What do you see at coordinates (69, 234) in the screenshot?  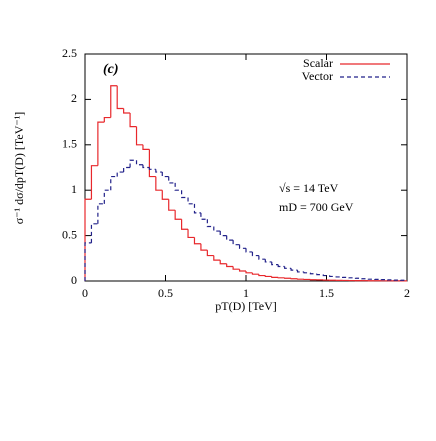 I see `y-tick-label: 0.5` at bounding box center [69, 234].